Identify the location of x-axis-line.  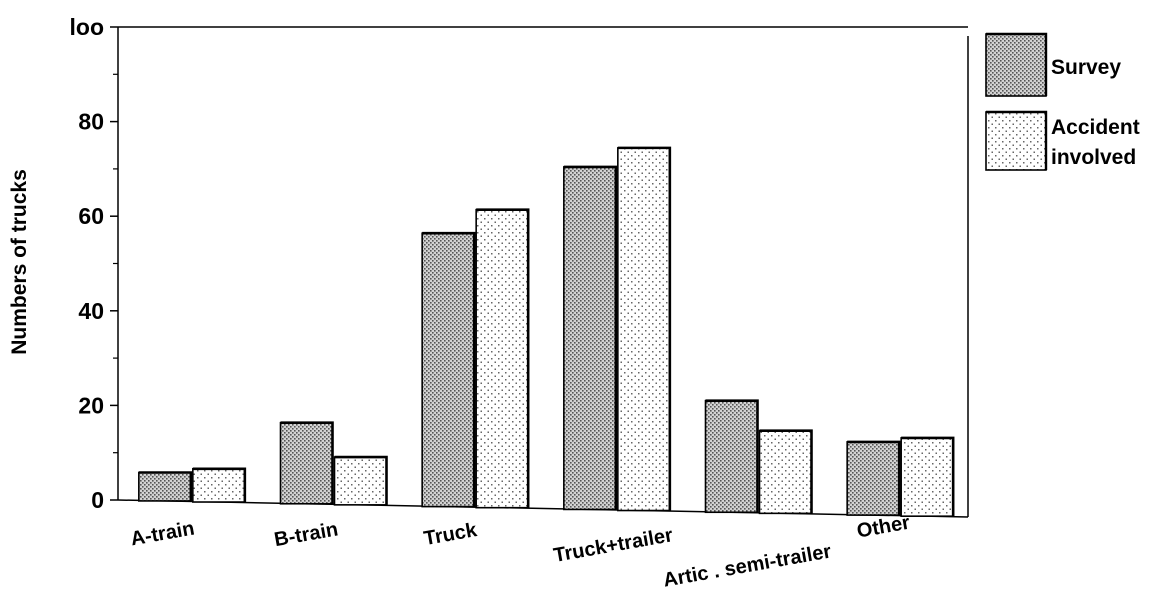
(543, 508).